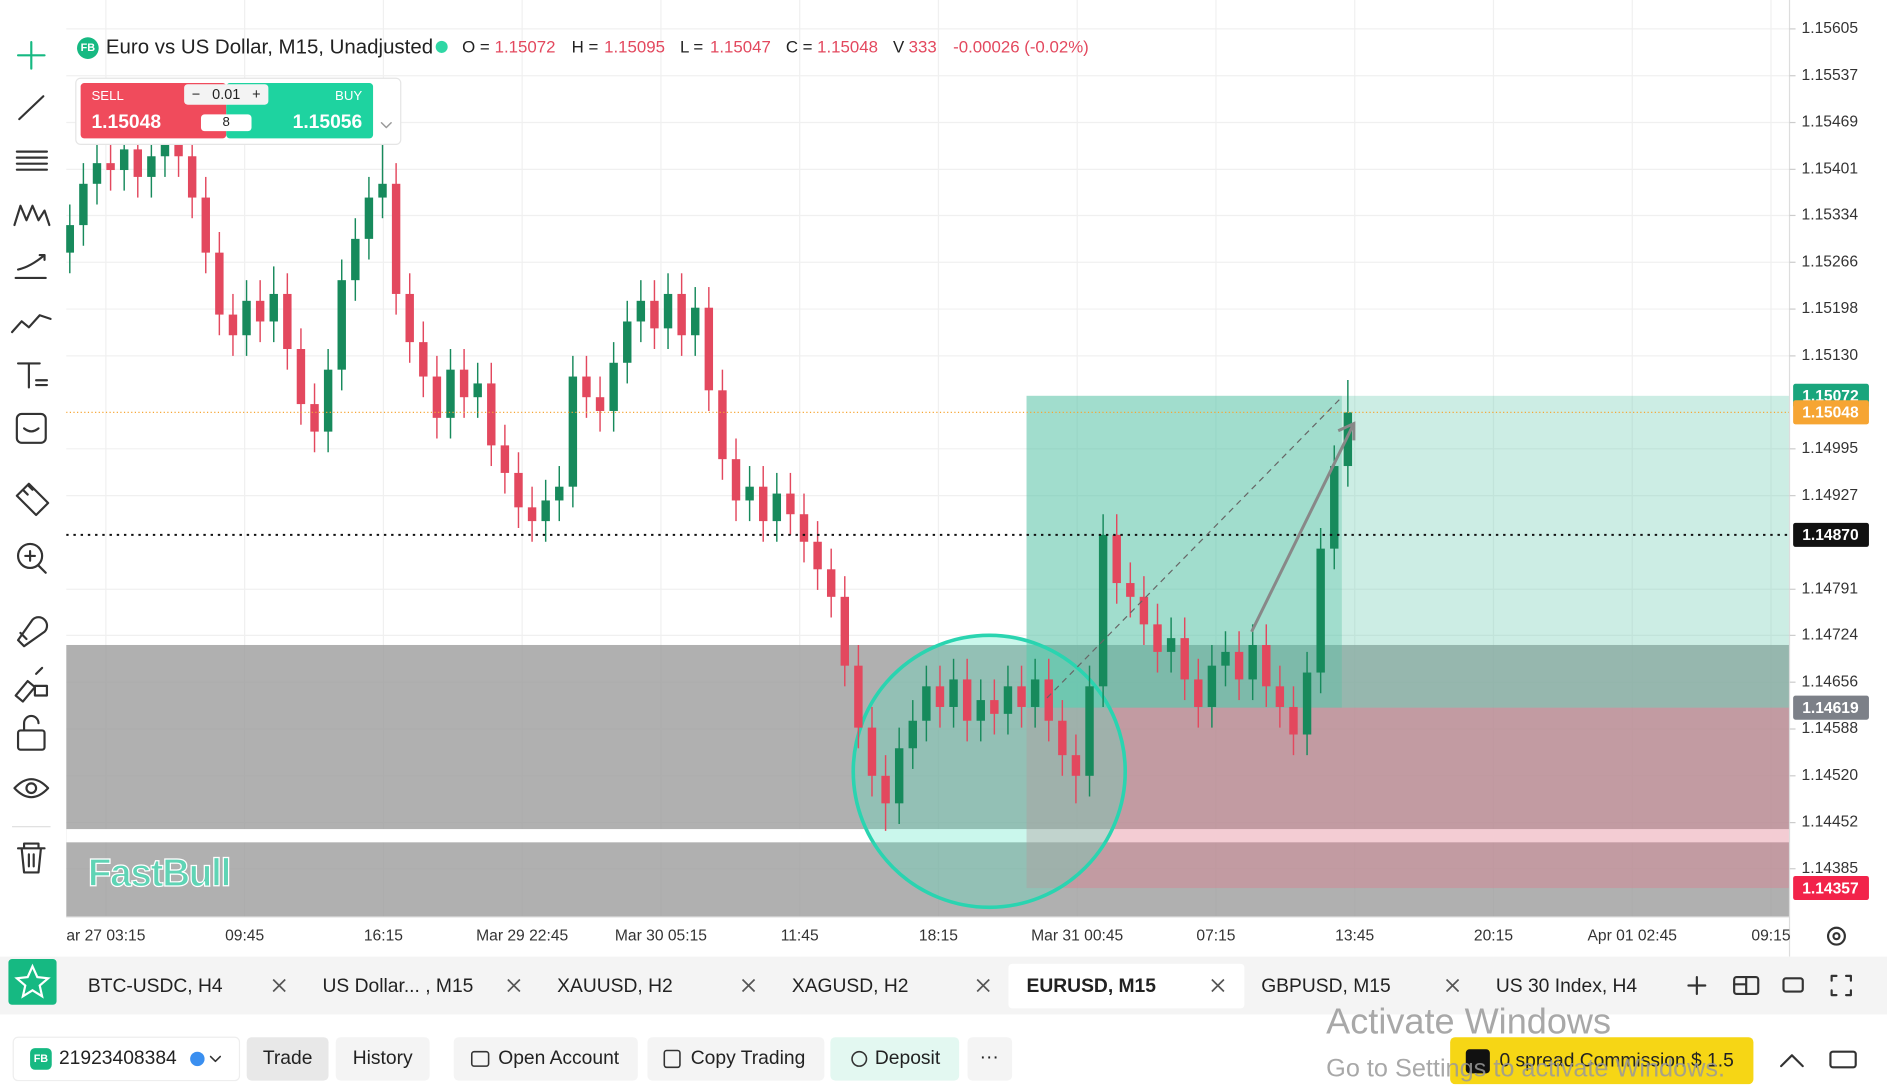 This screenshot has width=1887, height=1089. I want to click on more-label: ···, so click(989, 1057).